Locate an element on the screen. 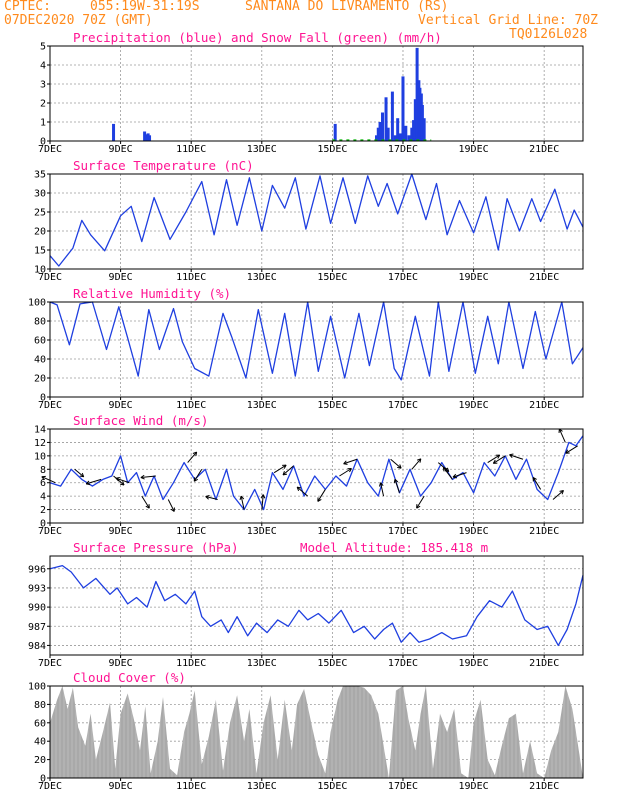 Image resolution: width=618 pixels, height=800 pixels. header-grid-note: Vertical Grid Line: 70Z is located at coordinates (508, 20).